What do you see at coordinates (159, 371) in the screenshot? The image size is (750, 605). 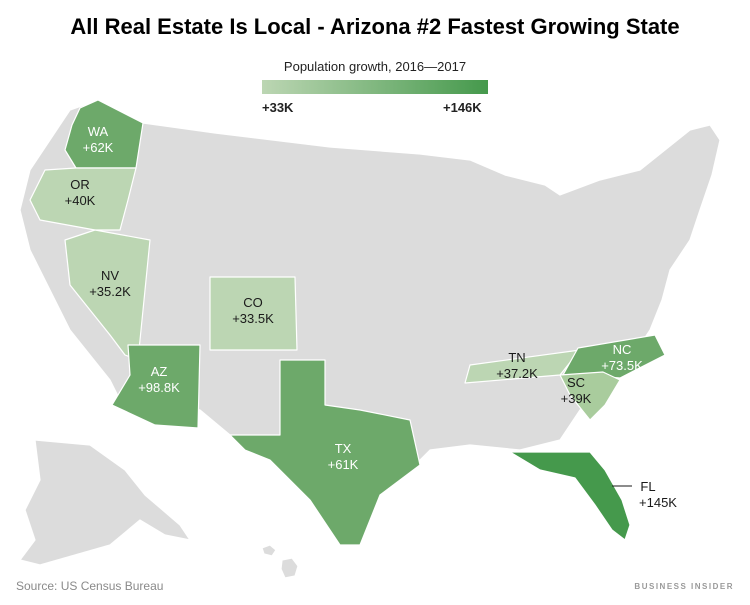 I see `state-label-az-abbr: AZ` at bounding box center [159, 371].